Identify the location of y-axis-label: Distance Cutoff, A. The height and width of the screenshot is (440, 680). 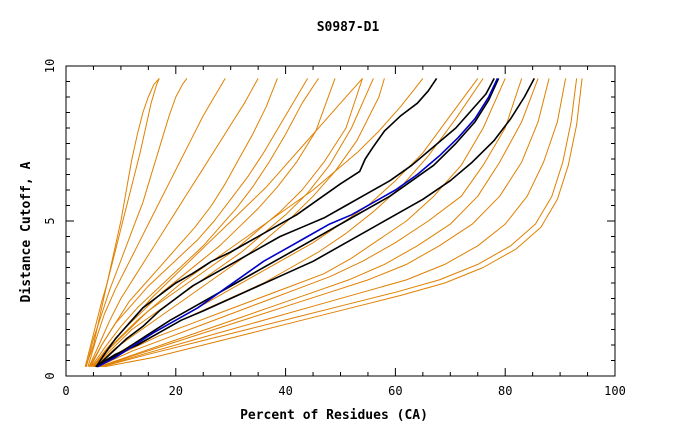
(26, 231).